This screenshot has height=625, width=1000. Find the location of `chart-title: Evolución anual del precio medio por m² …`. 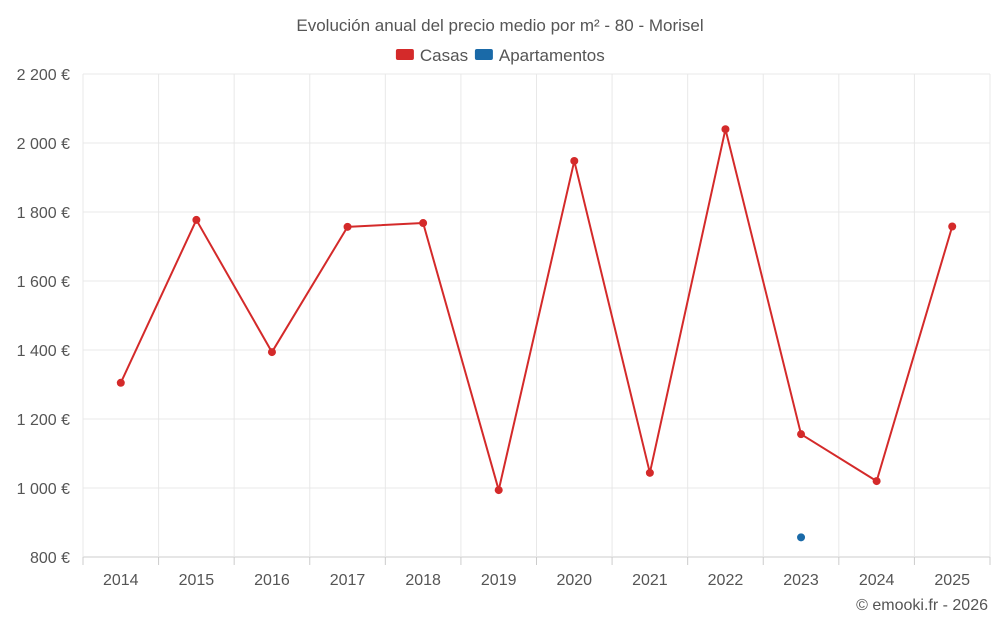

chart-title: Evolución anual del precio medio por m² … is located at coordinates (499, 25).